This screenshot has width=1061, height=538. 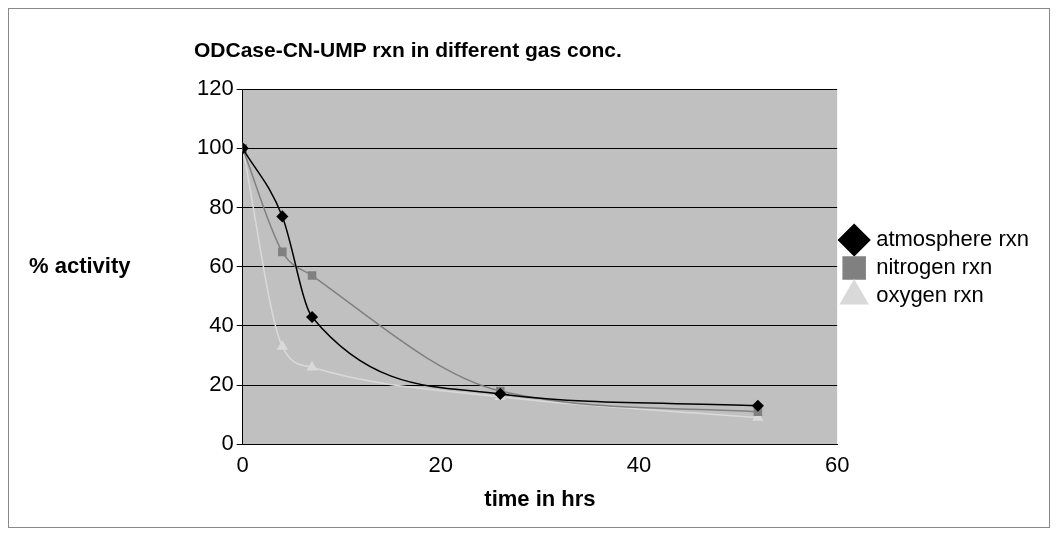 What do you see at coordinates (227, 443) in the screenshot?
I see `y-tick-label: 0` at bounding box center [227, 443].